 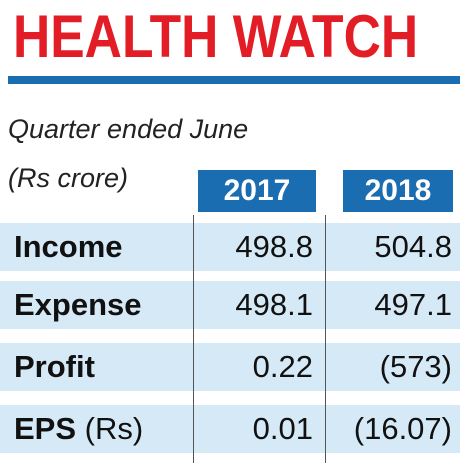 What do you see at coordinates (274, 304) in the screenshot?
I see `cell-expense-2017: 498.1` at bounding box center [274, 304].